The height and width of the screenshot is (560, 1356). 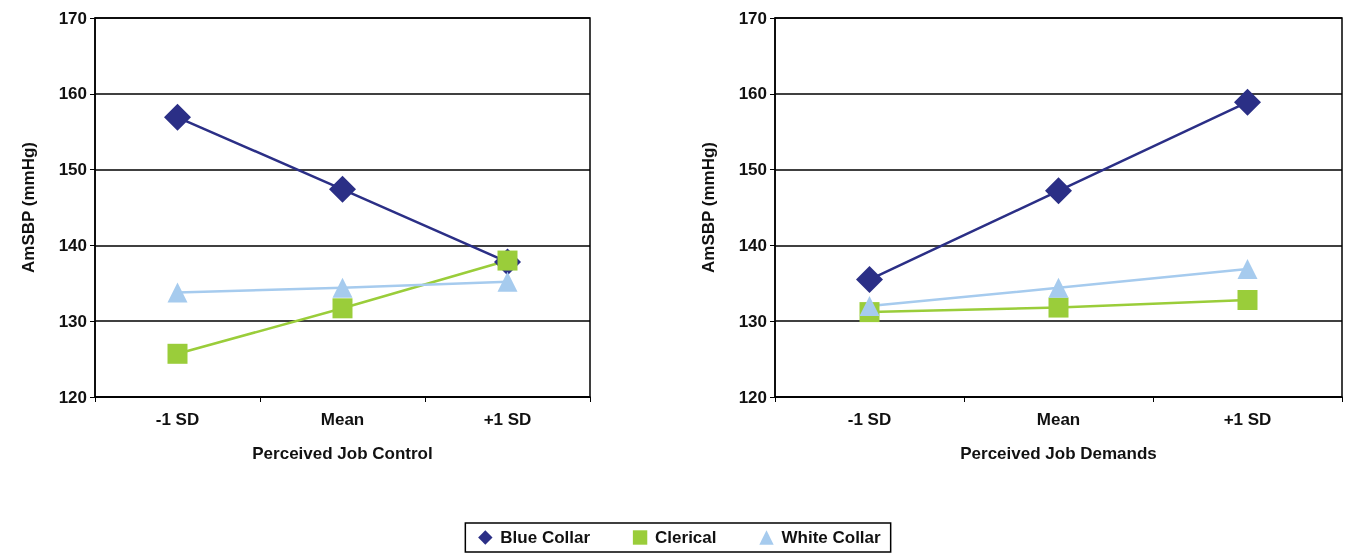 I want to click on legend-label: White Collar, so click(x=831, y=537).